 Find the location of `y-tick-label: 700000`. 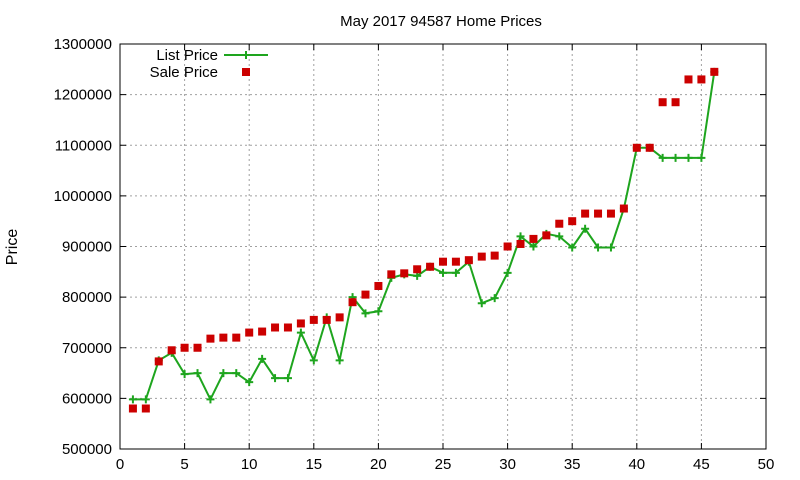

y-tick-label: 700000 is located at coordinates (87, 348).